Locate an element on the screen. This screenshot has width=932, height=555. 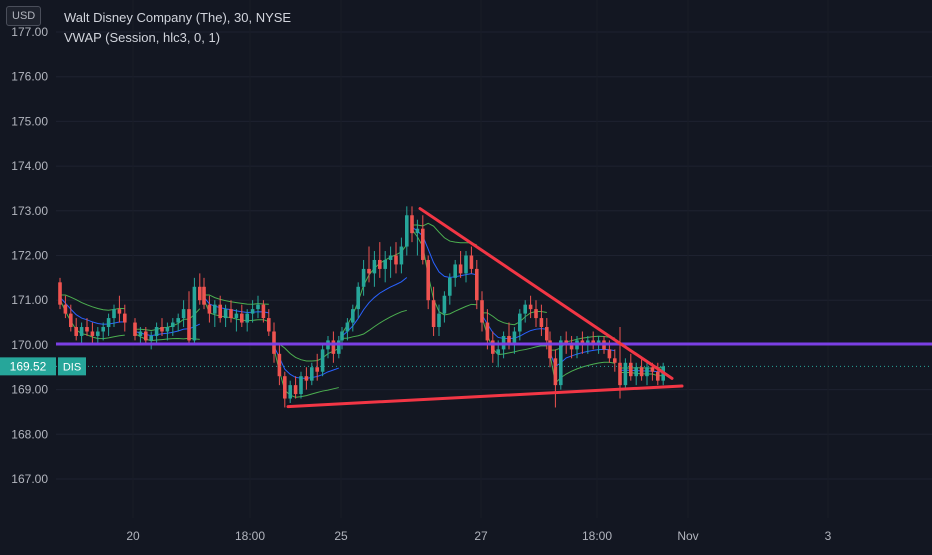
symbol-title: Walt Disney Company (The), 30, NYSE is located at coordinates (177, 18).